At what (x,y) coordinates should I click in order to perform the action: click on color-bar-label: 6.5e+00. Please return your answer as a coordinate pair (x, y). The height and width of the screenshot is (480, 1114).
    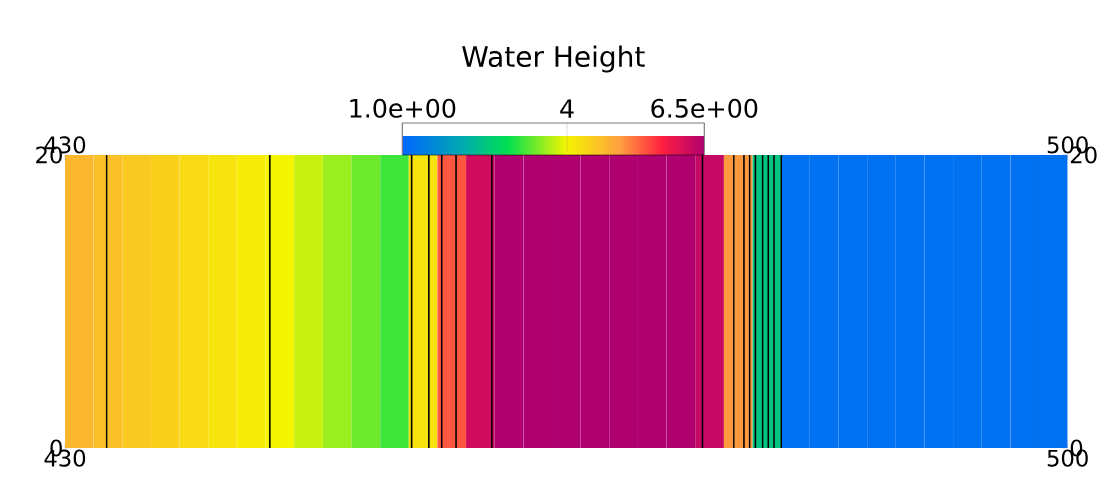
    Looking at the image, I should click on (704, 108).